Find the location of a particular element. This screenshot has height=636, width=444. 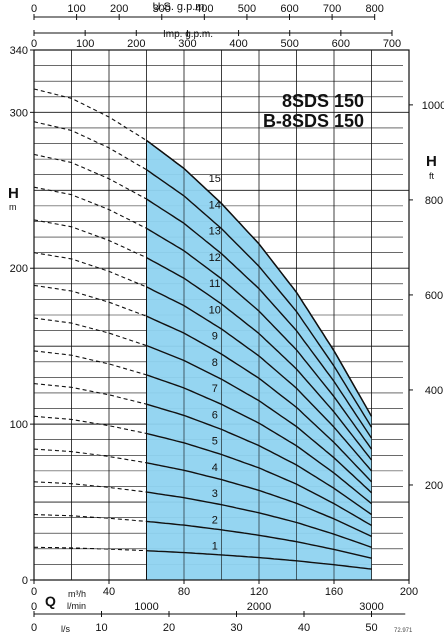

top-axis-2-tick-label: 600 is located at coordinates (341, 44).